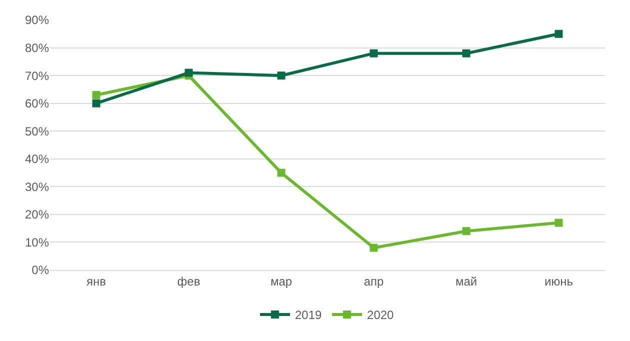 Image resolution: width=630 pixels, height=341 pixels. I want to click on y-tick-label: 30%, so click(37, 187).